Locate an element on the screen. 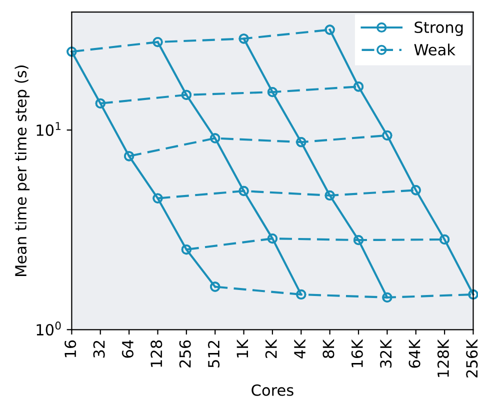  legend-label: Weak is located at coordinates (435, 50).